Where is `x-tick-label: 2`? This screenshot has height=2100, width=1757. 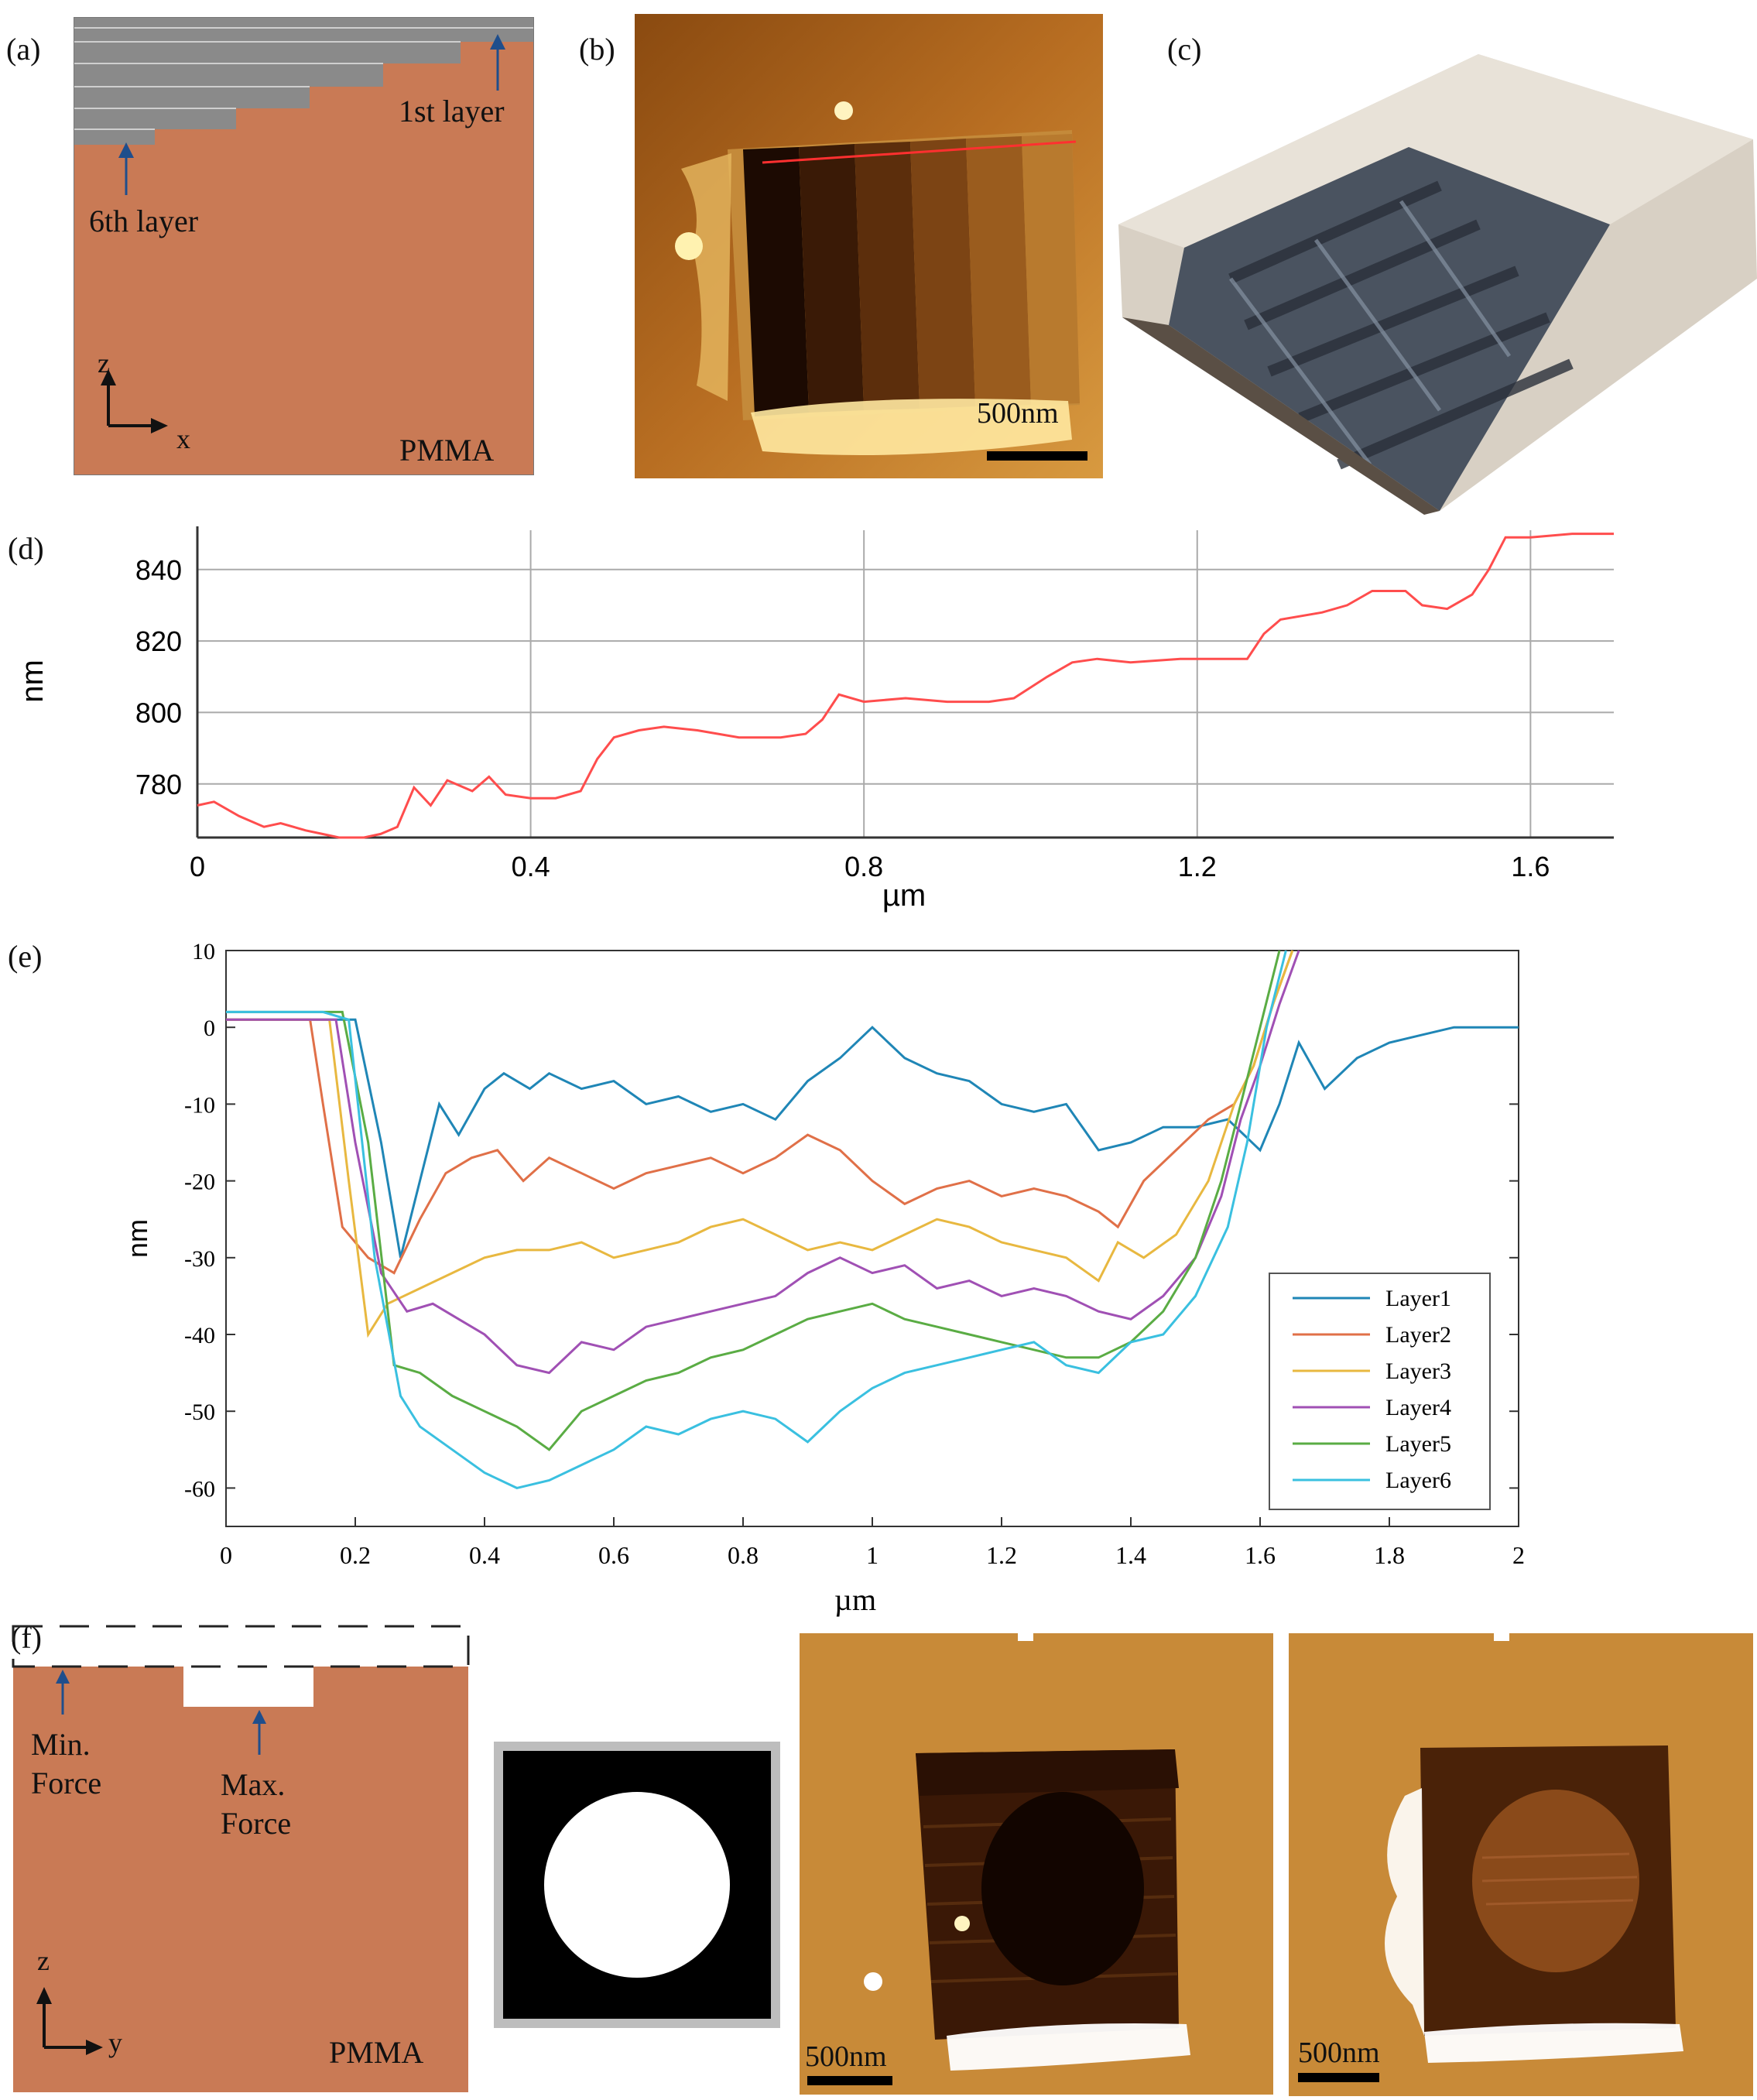 x-tick-label: 2 is located at coordinates (1518, 1555).